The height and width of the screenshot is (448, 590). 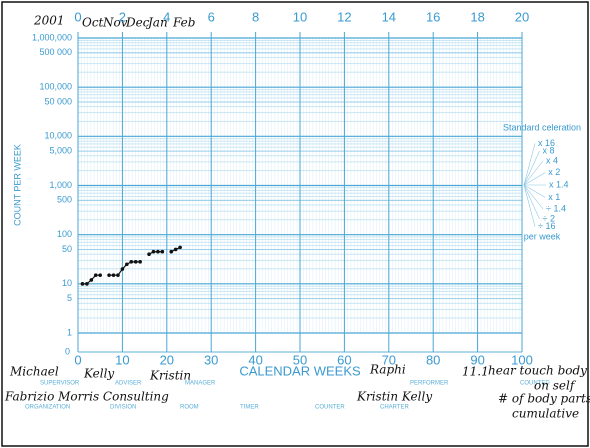 What do you see at coordinates (389, 359) in the screenshot?
I see `x-tick-label: 70` at bounding box center [389, 359].